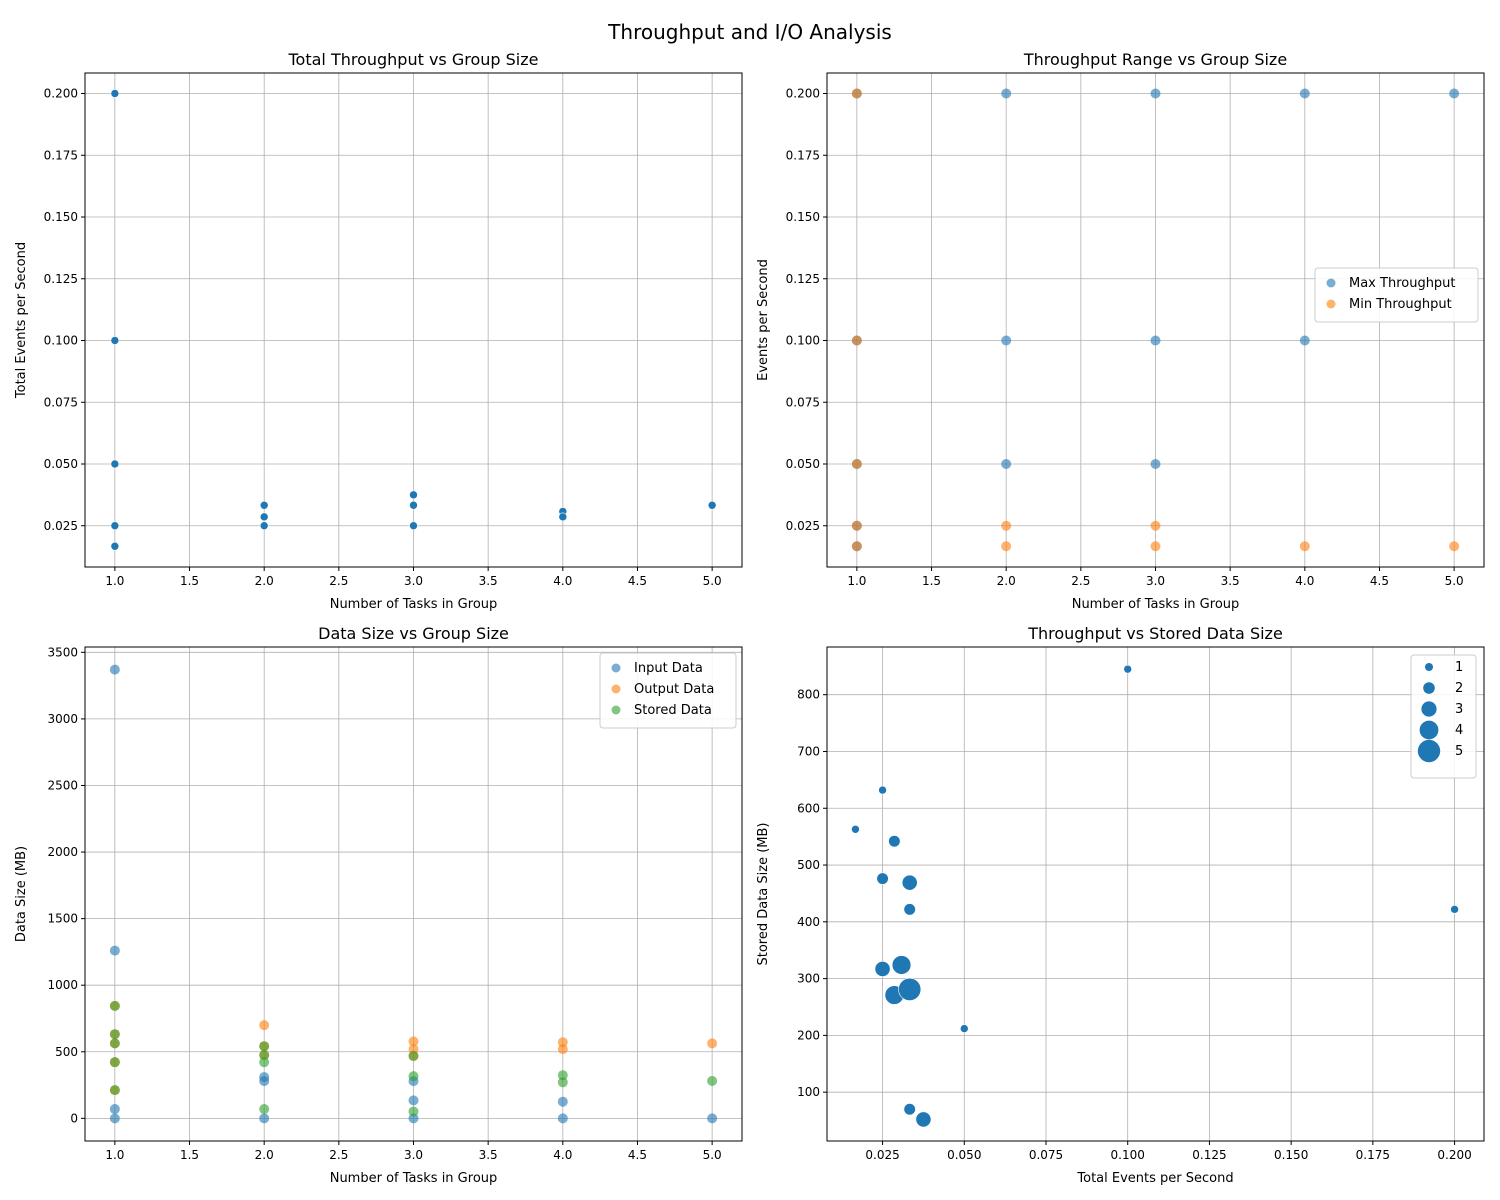 The width and height of the screenshot is (1500, 1200). Describe the element at coordinates (808, 979) in the screenshot. I see `y-tick-label: 300` at that location.